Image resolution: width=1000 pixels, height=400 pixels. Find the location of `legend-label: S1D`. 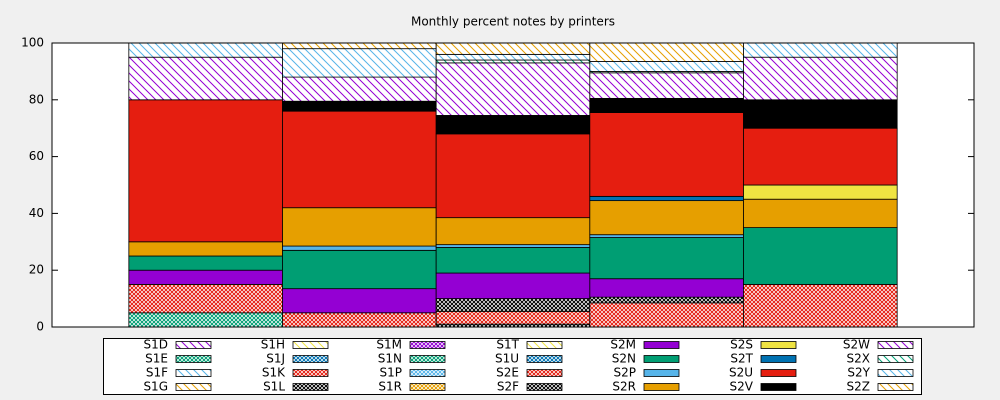

legend-label: S1D is located at coordinates (156, 345).